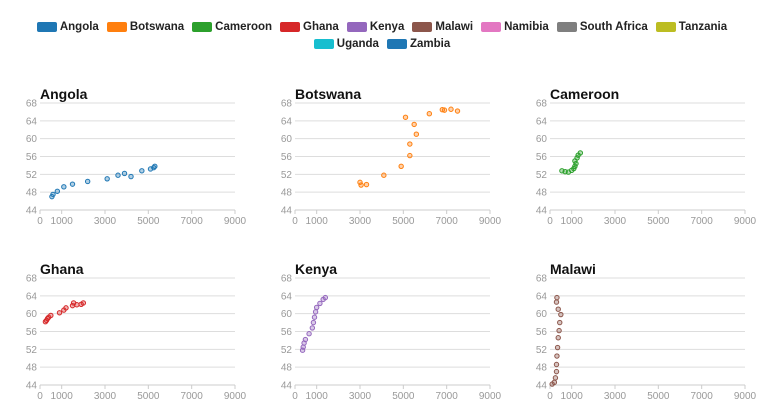 The image size is (764, 401). I want to click on legend-item-botswana: Botswana, so click(145, 26).